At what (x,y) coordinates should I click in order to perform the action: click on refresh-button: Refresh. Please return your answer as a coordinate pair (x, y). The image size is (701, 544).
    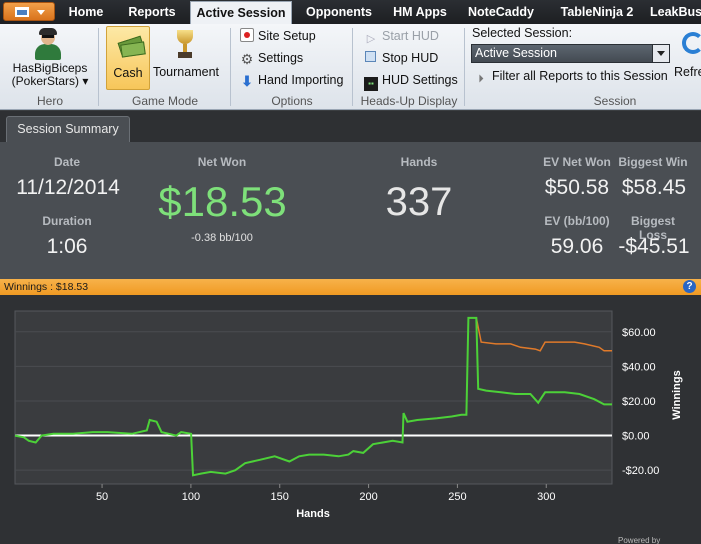
    Looking at the image, I should click on (687, 58).